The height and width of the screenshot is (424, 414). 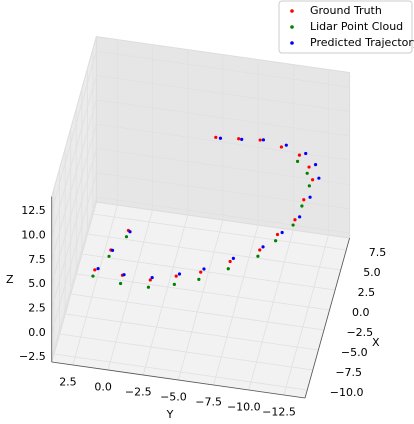 What do you see at coordinates (138, 392) in the screenshot?
I see `y-tick-label: −2.5` at bounding box center [138, 392].